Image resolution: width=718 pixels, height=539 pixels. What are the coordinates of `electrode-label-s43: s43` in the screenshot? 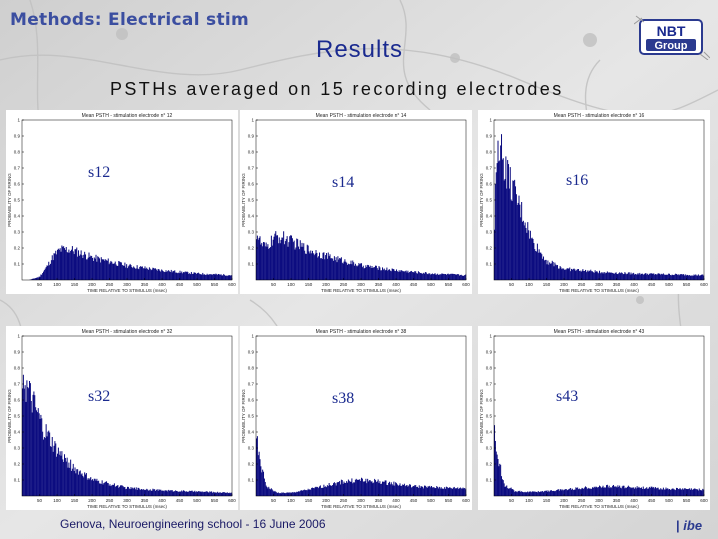 It's located at (567, 396).